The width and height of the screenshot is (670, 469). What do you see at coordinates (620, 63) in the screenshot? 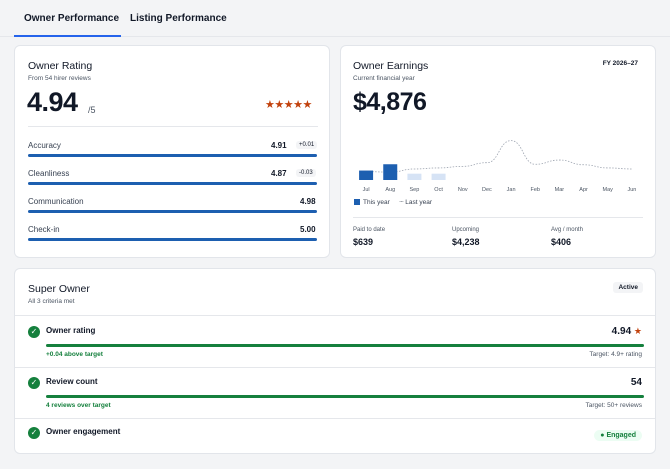
I see `fiscal-year-label: FY 2026–27` at bounding box center [620, 63].